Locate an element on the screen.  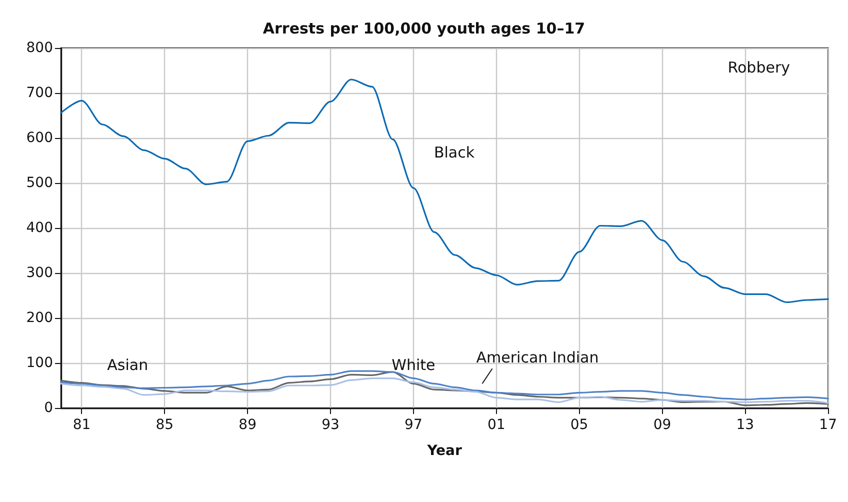
series-label: Asian is located at coordinates (127, 365).